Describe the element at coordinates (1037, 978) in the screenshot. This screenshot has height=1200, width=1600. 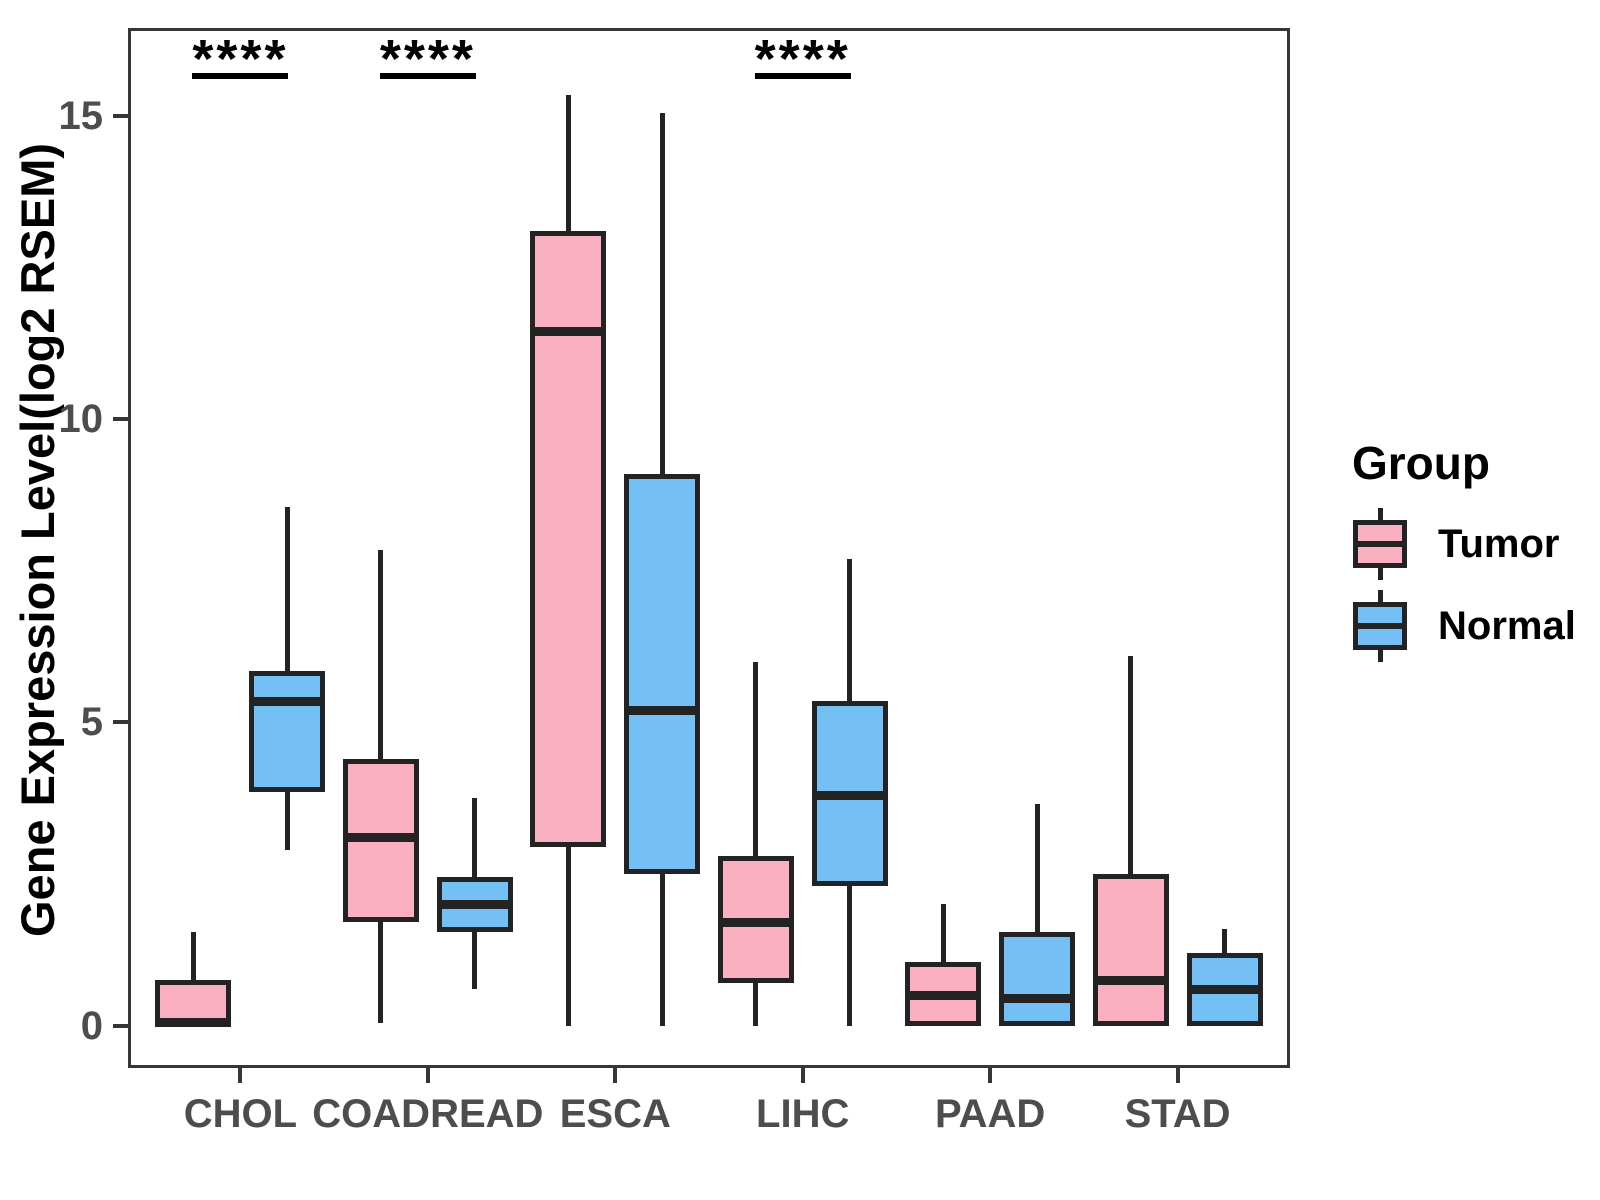
I see `boxplot-paad-normal-box` at that location.